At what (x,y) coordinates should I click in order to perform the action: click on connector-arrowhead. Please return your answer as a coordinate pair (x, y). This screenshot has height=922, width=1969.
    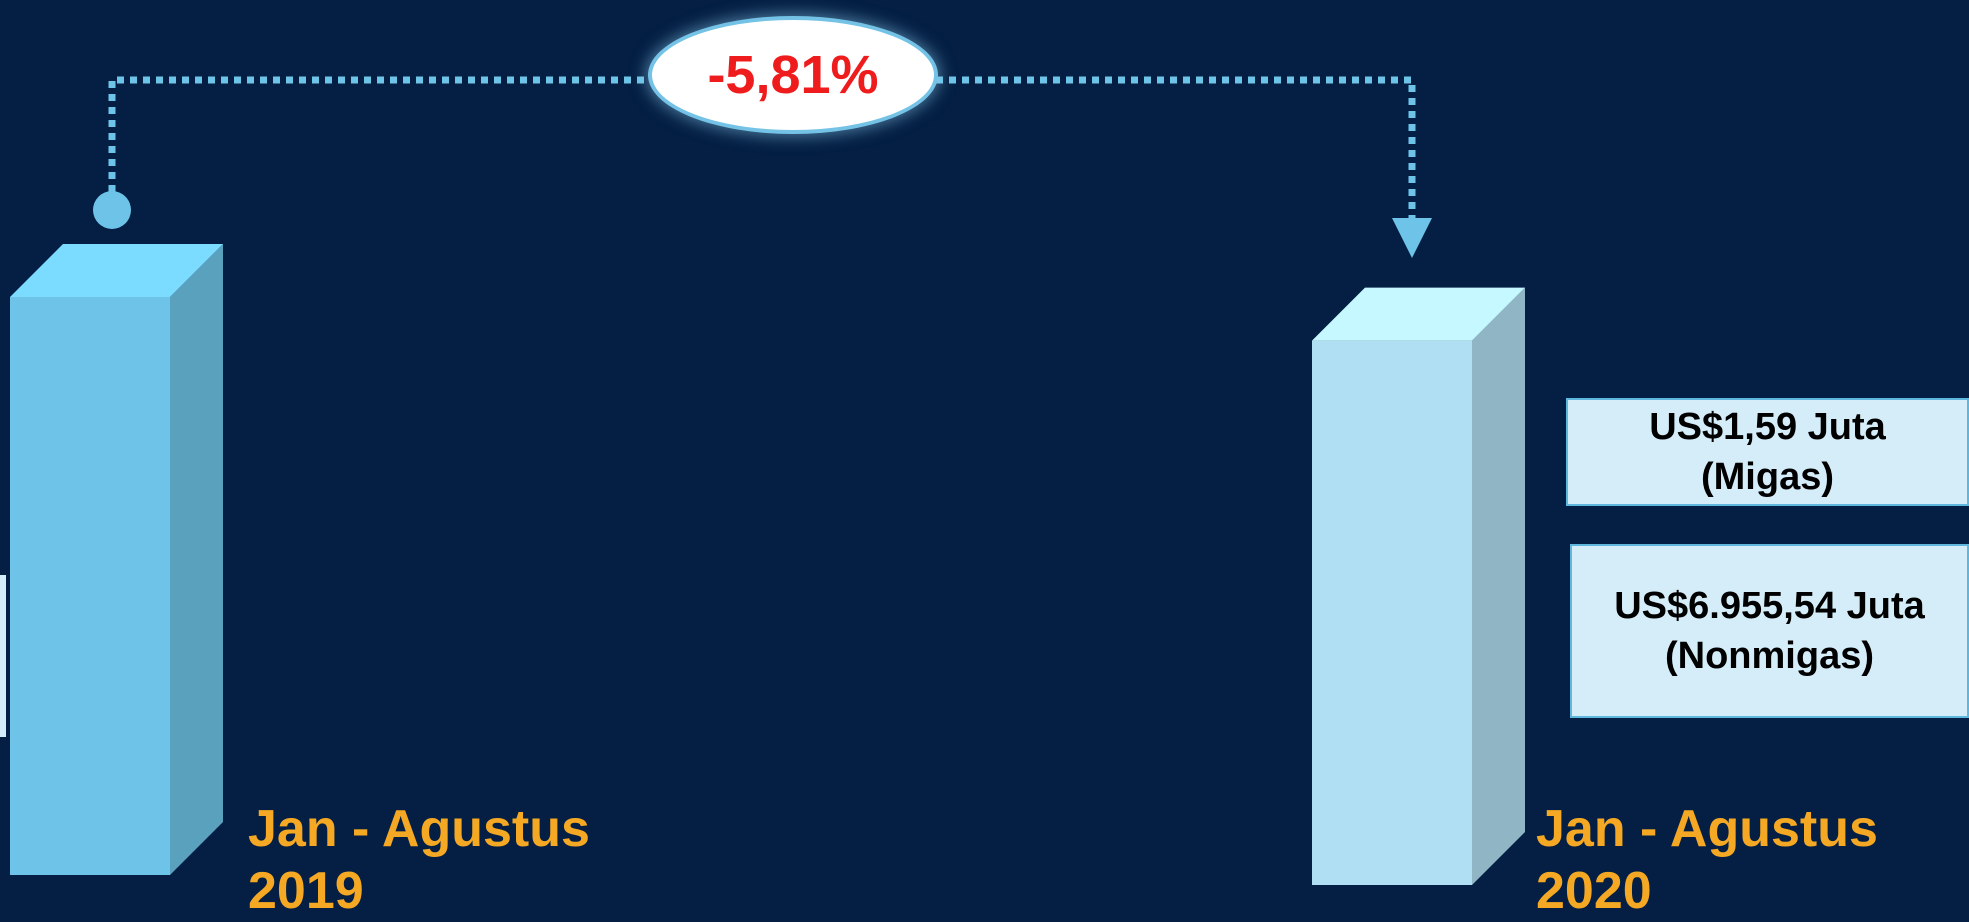
    Looking at the image, I should click on (1412, 238).